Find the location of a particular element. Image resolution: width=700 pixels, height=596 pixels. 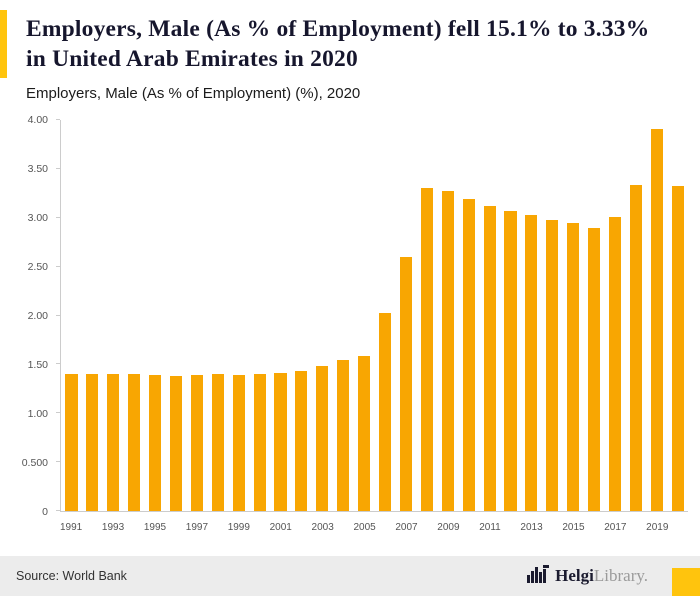

x-tick-label: 2005 is located at coordinates (364, 527).